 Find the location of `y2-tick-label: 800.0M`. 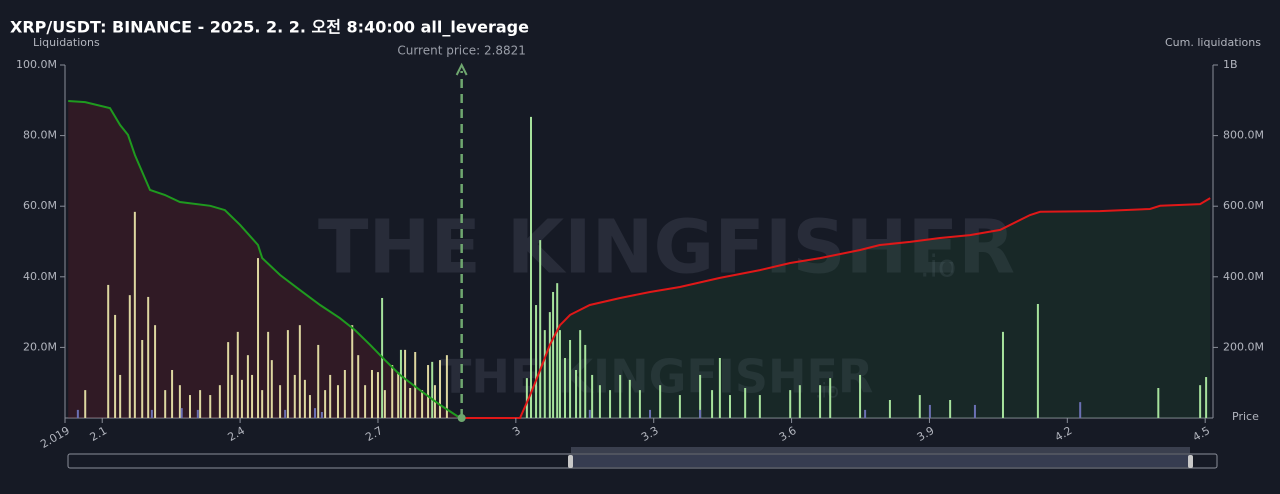

y2-tick-label: 800.0M is located at coordinates (1243, 135).